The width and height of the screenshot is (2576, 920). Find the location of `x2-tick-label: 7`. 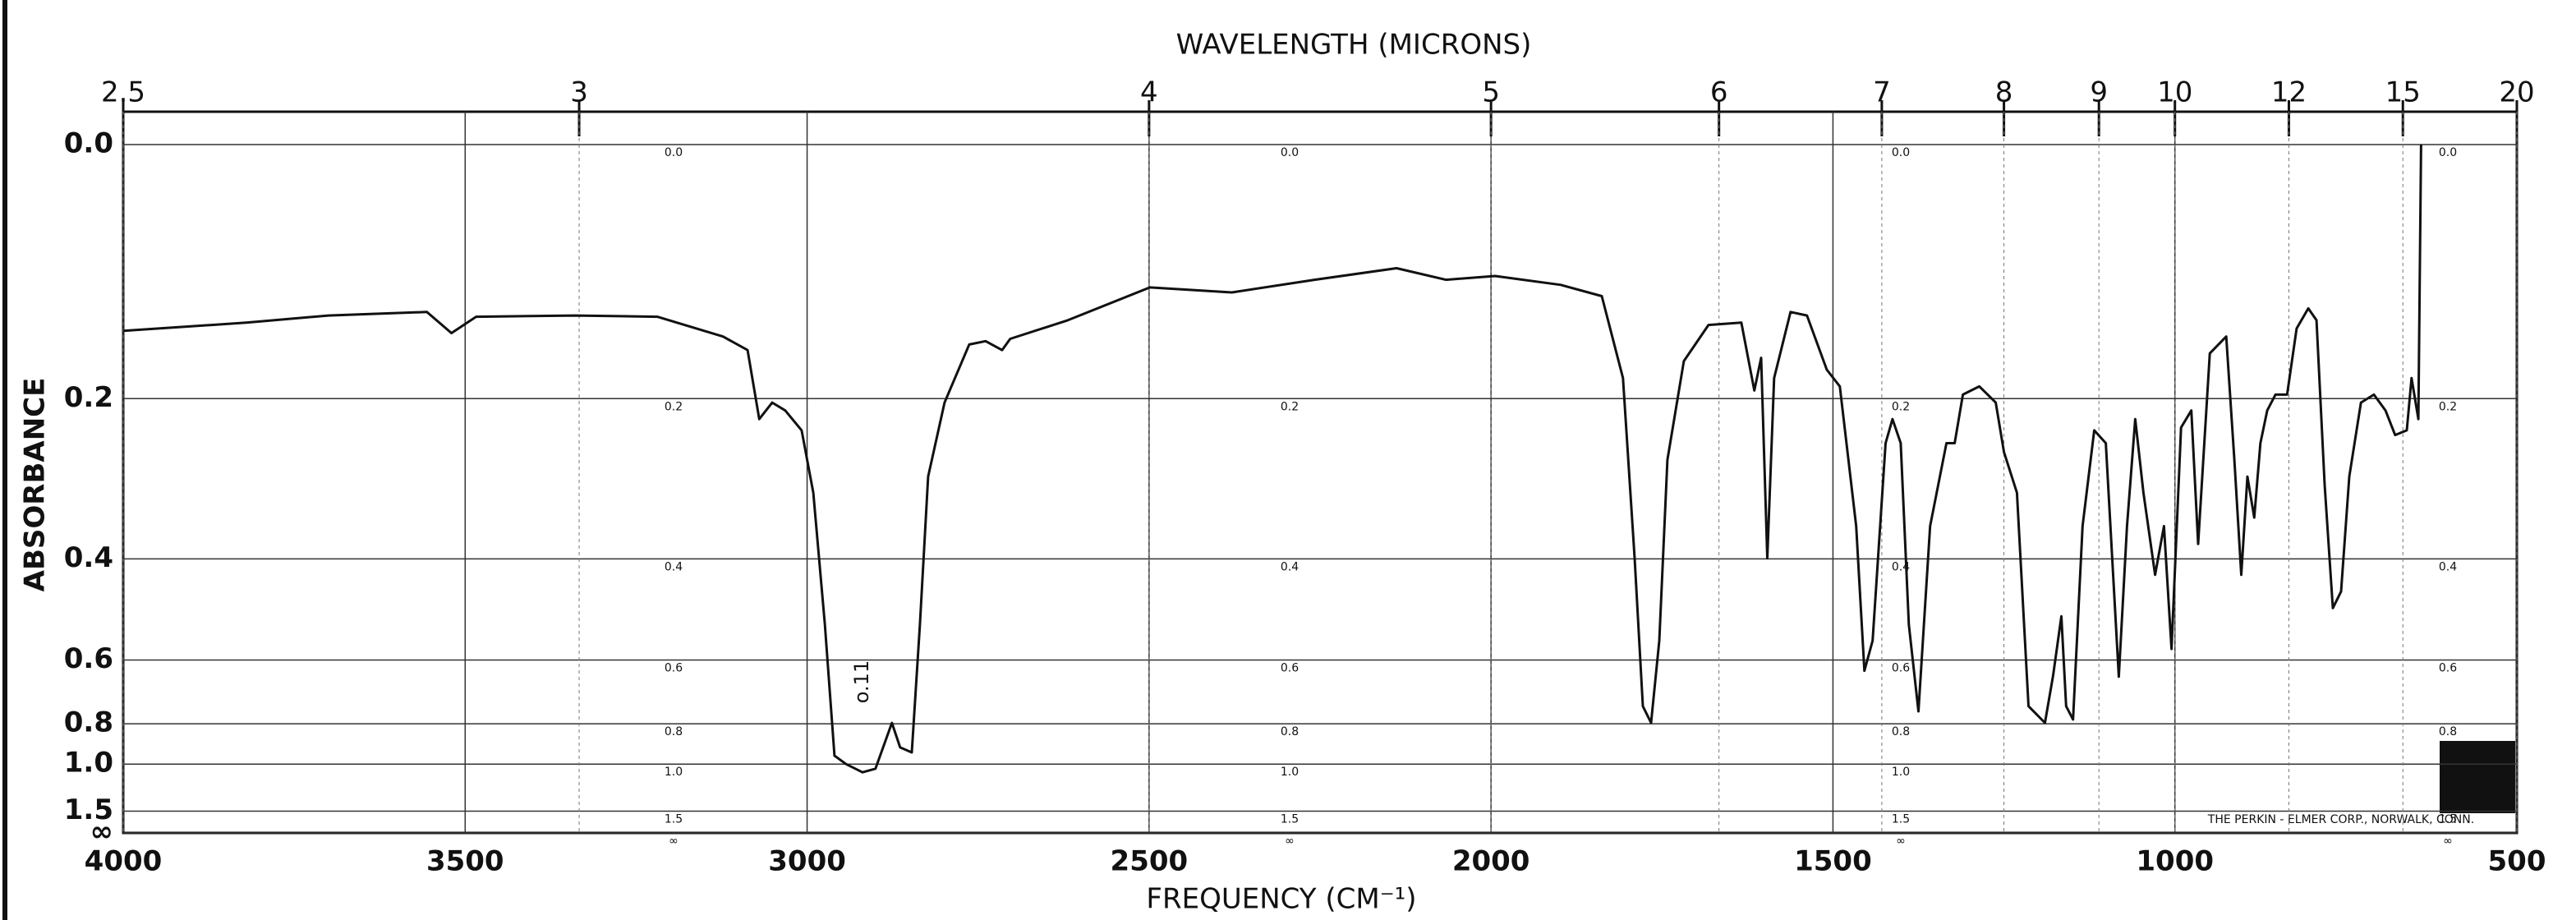

x2-tick-label: 7 is located at coordinates (1882, 92).